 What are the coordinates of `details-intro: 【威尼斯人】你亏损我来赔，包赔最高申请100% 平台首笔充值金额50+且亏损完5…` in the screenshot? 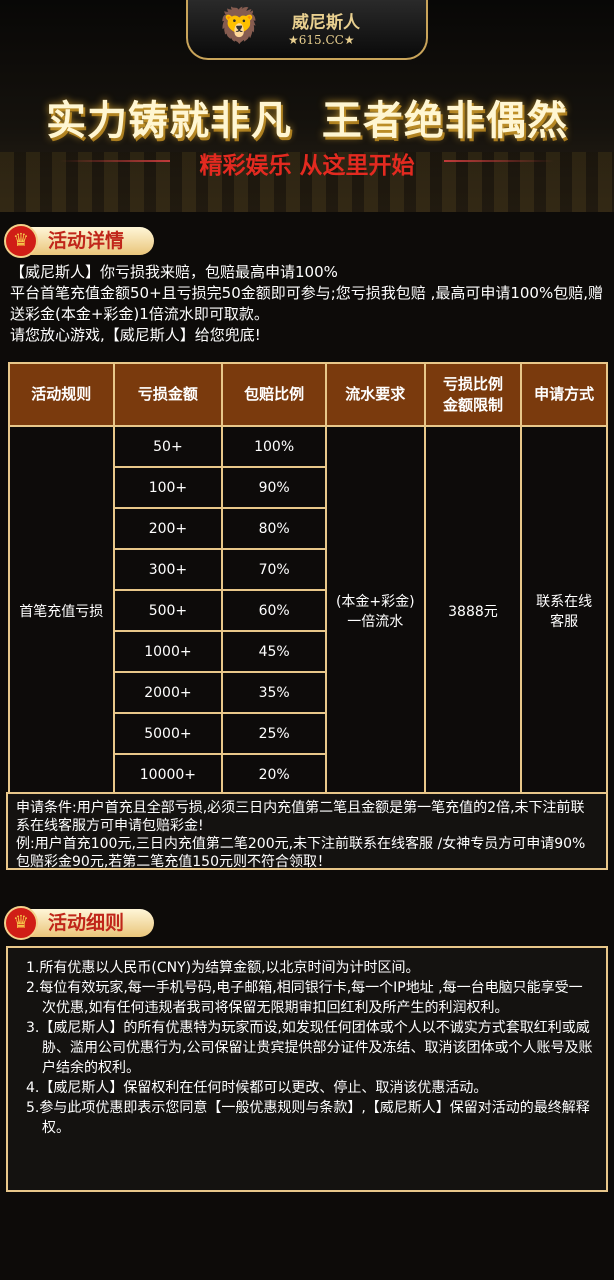 It's located at (310, 304).